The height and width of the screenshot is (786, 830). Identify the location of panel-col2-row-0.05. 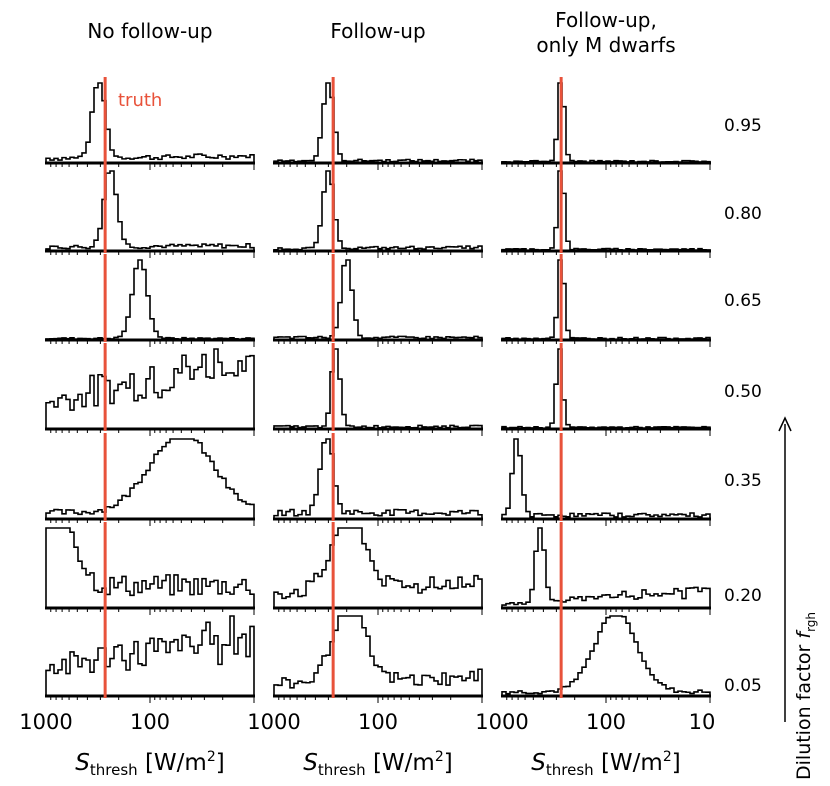
(378, 656).